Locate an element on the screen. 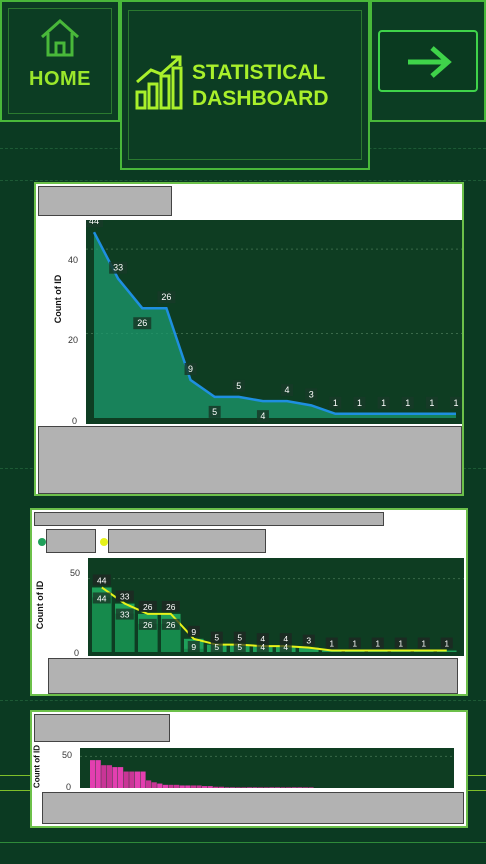 This screenshot has height=864, width=486. home-label: HOME is located at coordinates (60, 79).